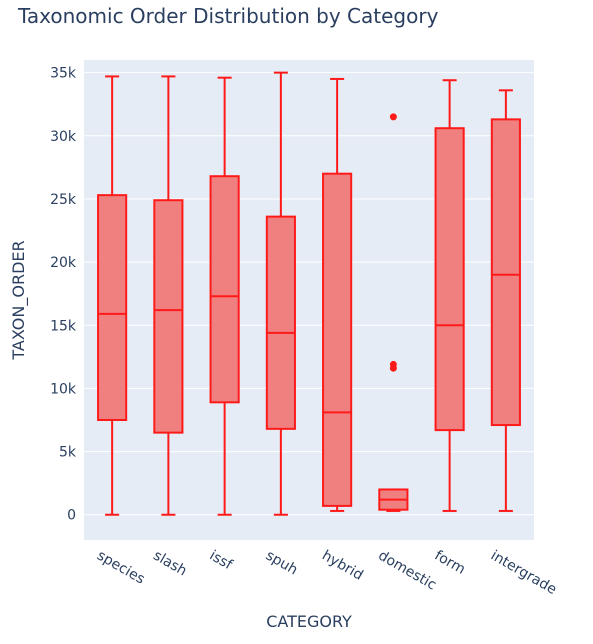  I want to click on box-slash, so click(168, 295).